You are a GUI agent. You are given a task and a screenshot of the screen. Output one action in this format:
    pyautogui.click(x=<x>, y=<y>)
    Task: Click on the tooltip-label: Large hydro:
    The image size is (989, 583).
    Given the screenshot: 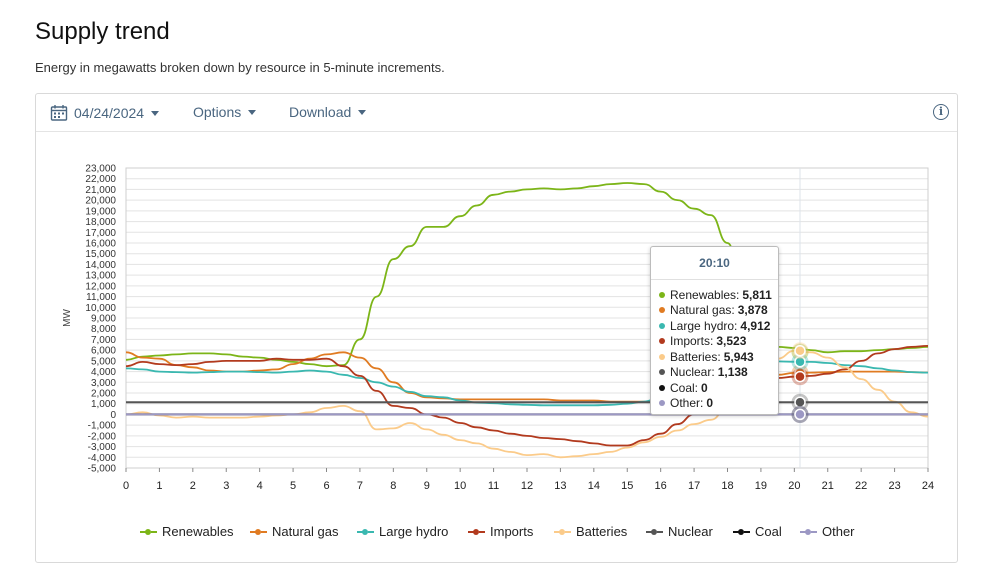 What is the action you would take?
    pyautogui.click(x=704, y=325)
    